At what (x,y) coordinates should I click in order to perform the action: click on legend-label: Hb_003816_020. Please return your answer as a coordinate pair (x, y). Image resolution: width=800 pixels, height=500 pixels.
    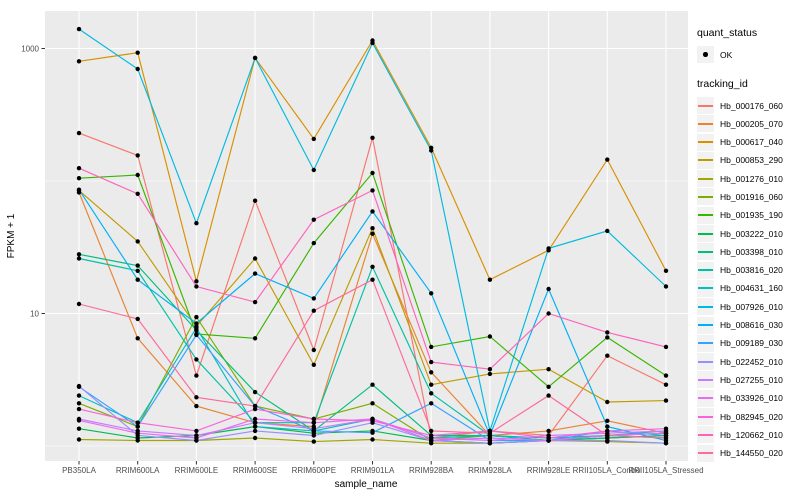
    Looking at the image, I should click on (751, 270).